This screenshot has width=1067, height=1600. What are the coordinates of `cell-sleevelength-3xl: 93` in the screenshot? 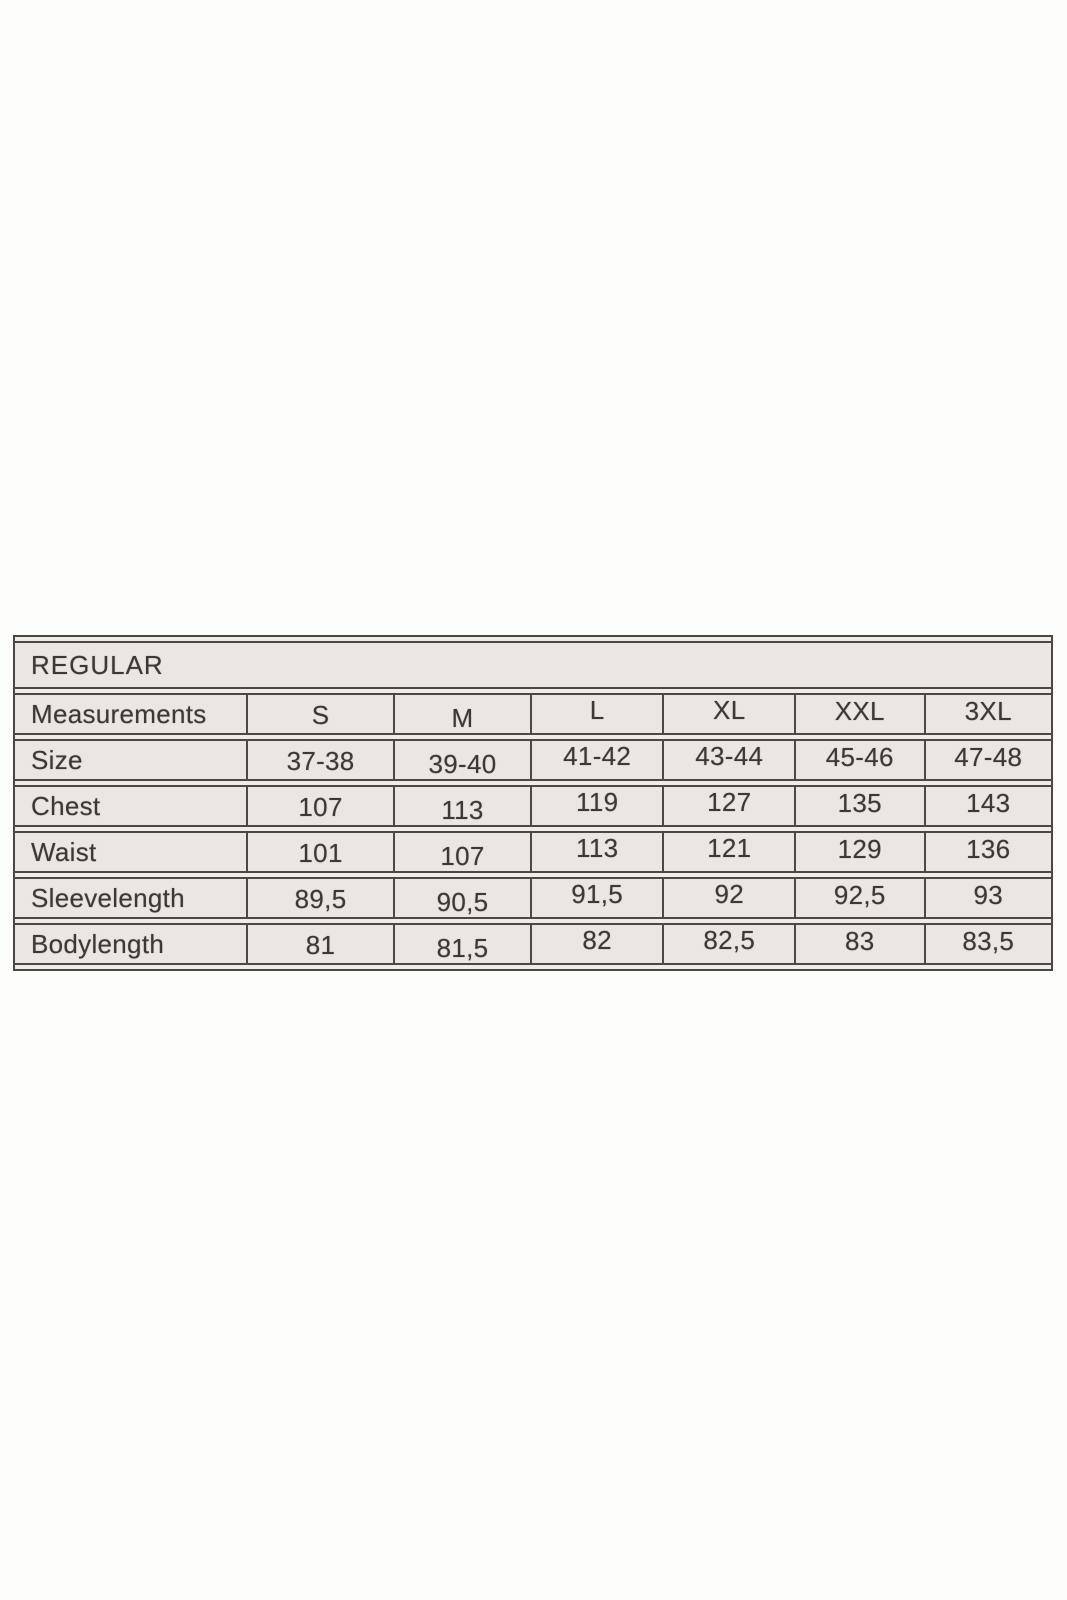 It's located at (987, 898).